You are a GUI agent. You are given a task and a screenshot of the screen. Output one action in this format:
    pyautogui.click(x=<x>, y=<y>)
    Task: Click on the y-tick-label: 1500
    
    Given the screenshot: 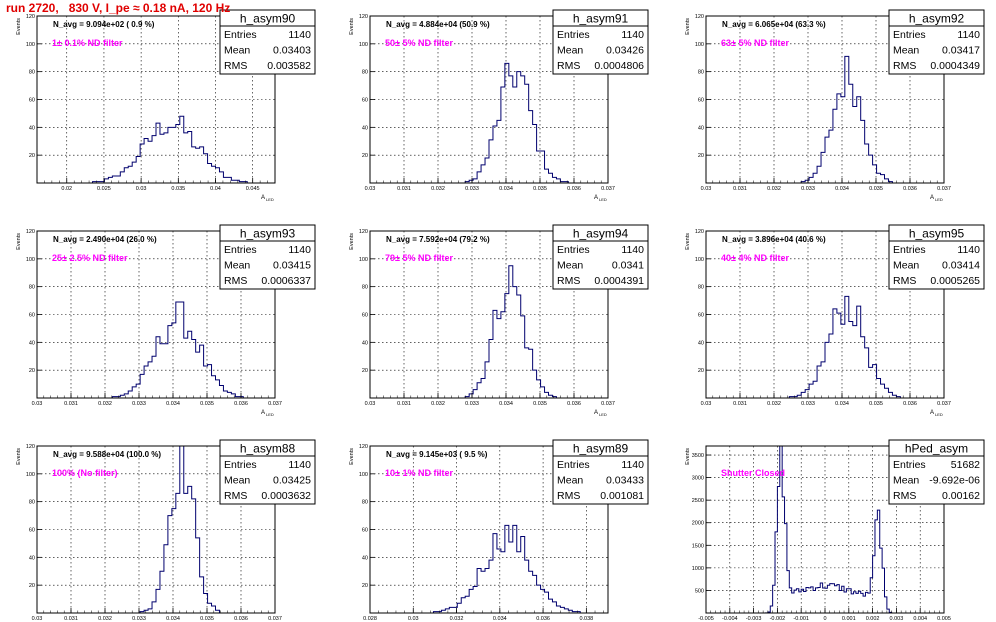 What is the action you would take?
    pyautogui.click(x=698, y=546)
    